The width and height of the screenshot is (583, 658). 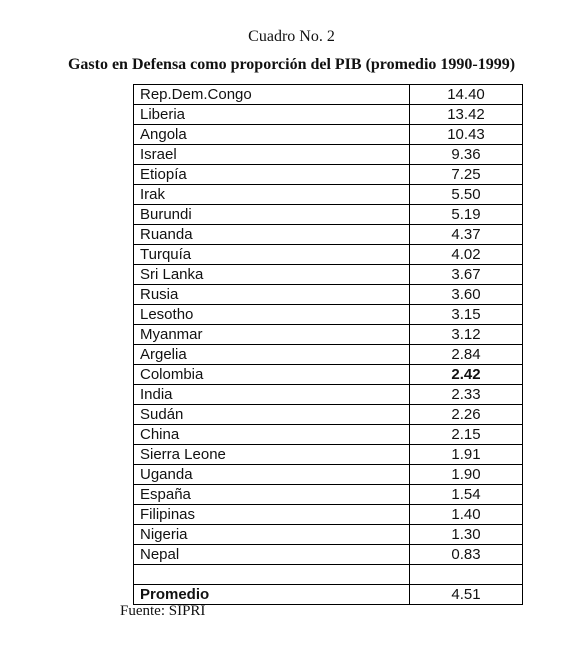 I want to click on value-cell: 3.12, so click(x=466, y=334).